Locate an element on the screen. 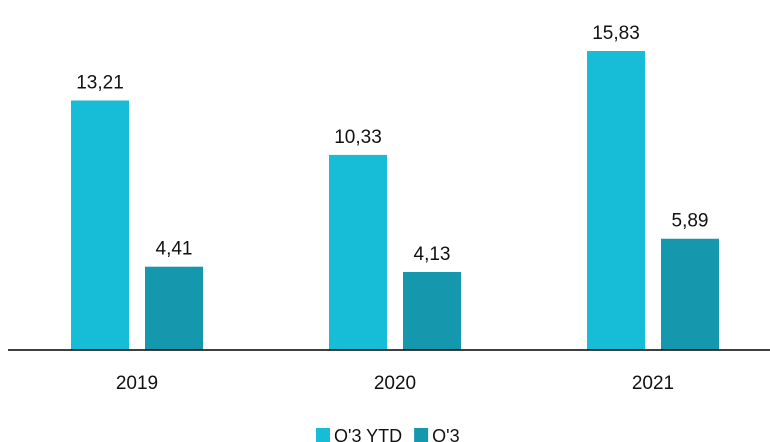  legend-label-series-1: Q'3 is located at coordinates (445, 434).